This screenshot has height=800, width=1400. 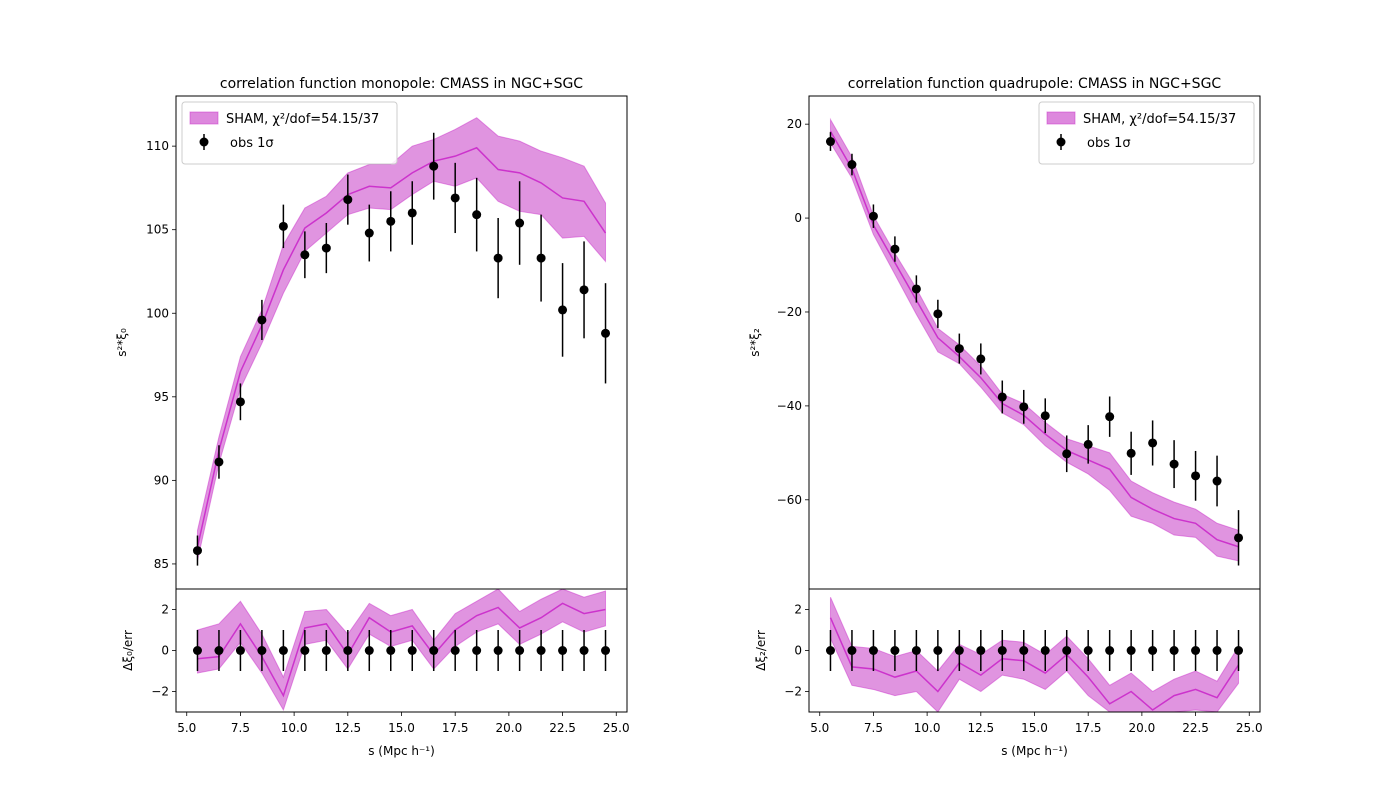 What do you see at coordinates (401, 728) in the screenshot?
I see `x-tick-label: 15.0` at bounding box center [401, 728].